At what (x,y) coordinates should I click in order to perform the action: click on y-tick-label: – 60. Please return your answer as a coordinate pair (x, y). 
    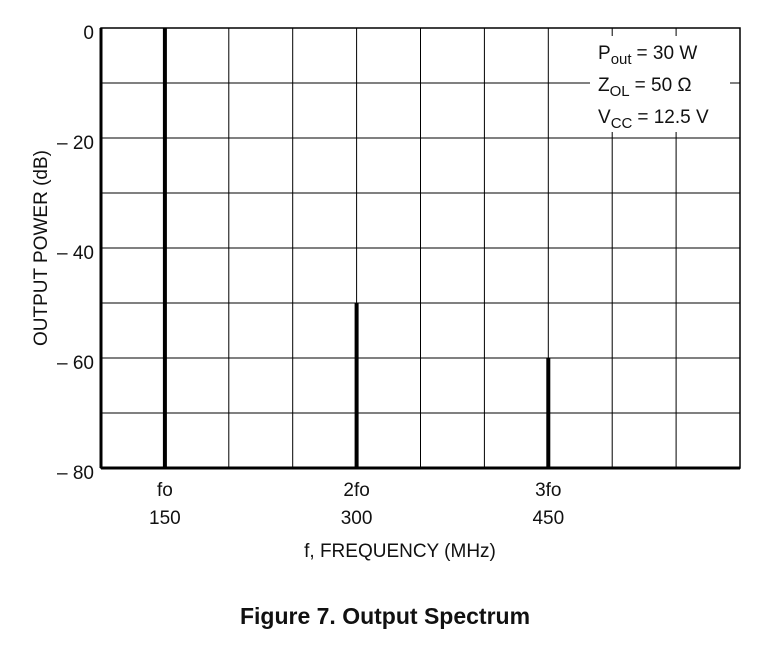
    Looking at the image, I should click on (75, 363).